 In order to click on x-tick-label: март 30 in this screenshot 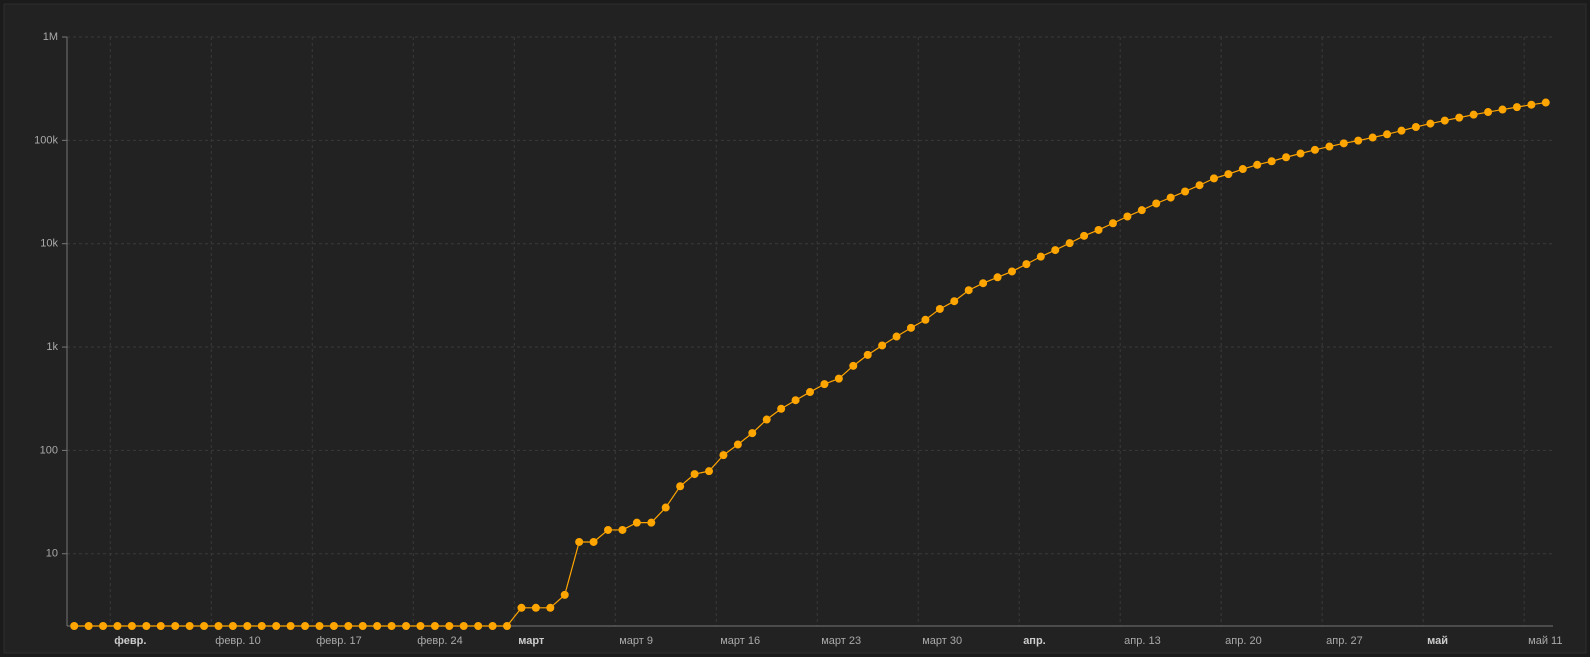, I will do `click(942, 641)`.